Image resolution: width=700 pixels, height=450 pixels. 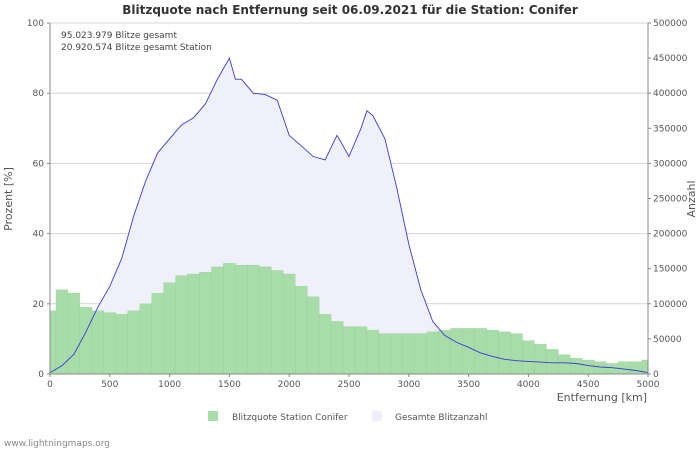 What do you see at coordinates (39, 94) in the screenshot?
I see `y-tick-label-left: 80` at bounding box center [39, 94].